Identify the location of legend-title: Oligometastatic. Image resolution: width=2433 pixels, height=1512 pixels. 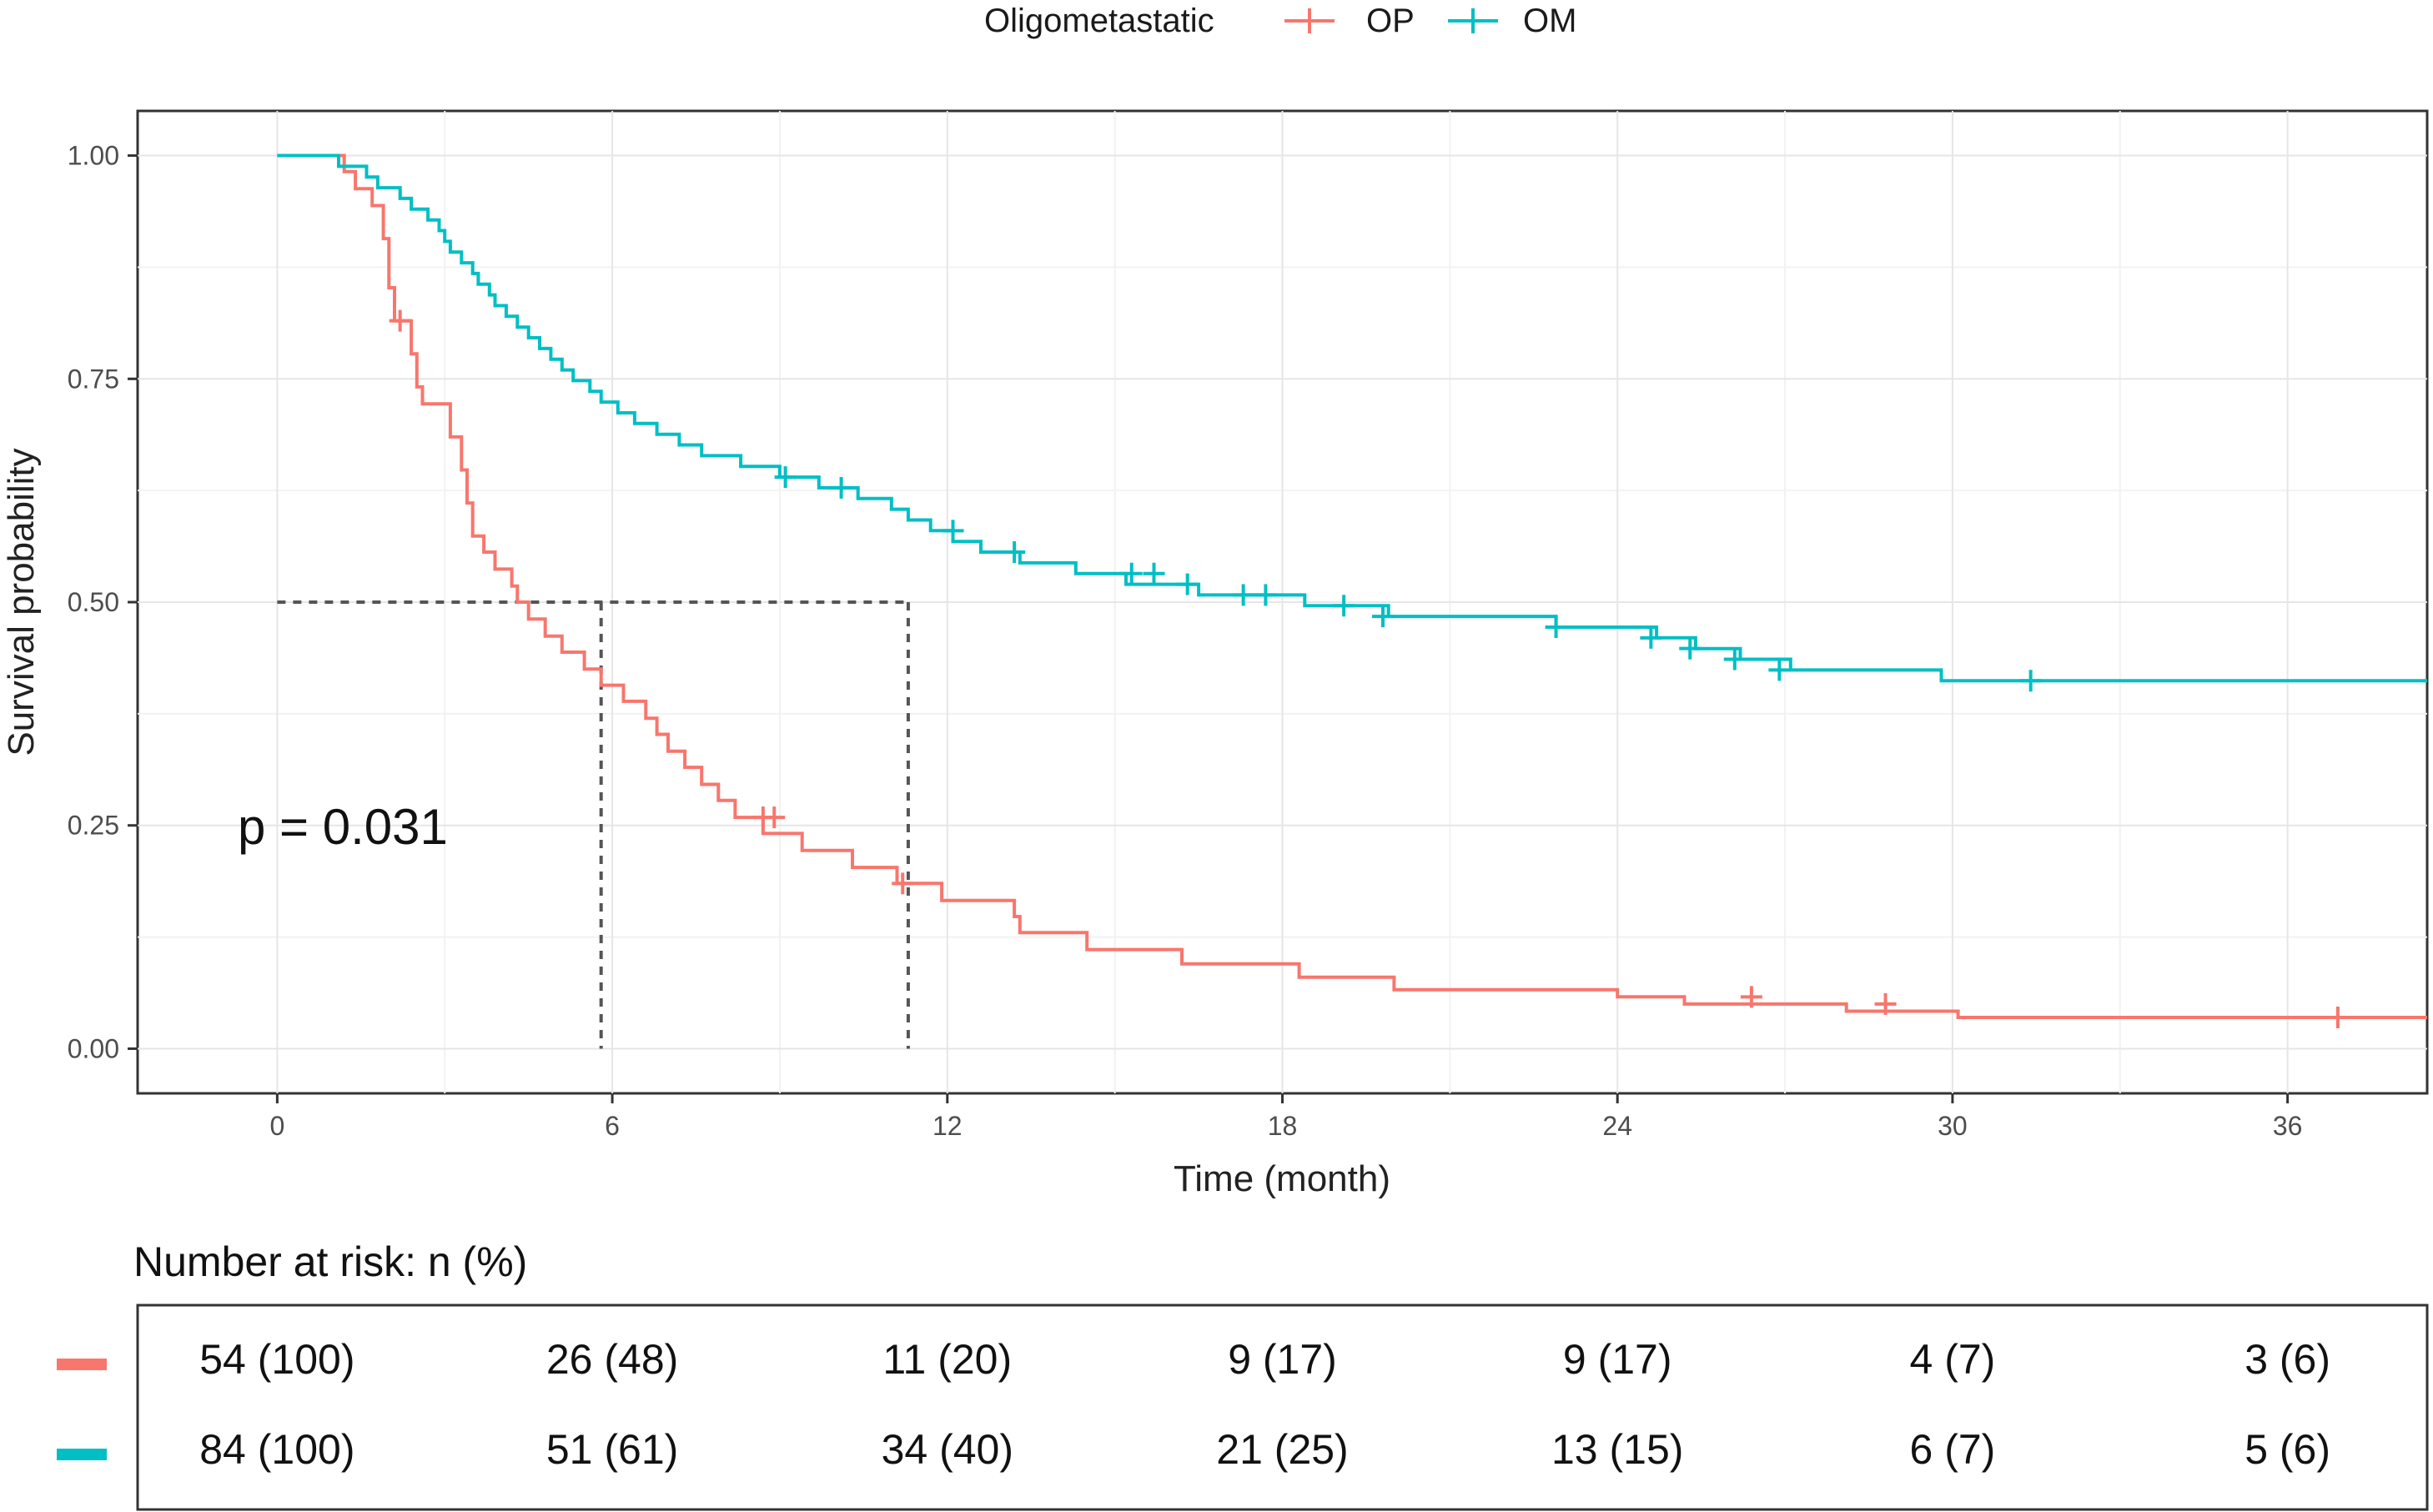
(1099, 21).